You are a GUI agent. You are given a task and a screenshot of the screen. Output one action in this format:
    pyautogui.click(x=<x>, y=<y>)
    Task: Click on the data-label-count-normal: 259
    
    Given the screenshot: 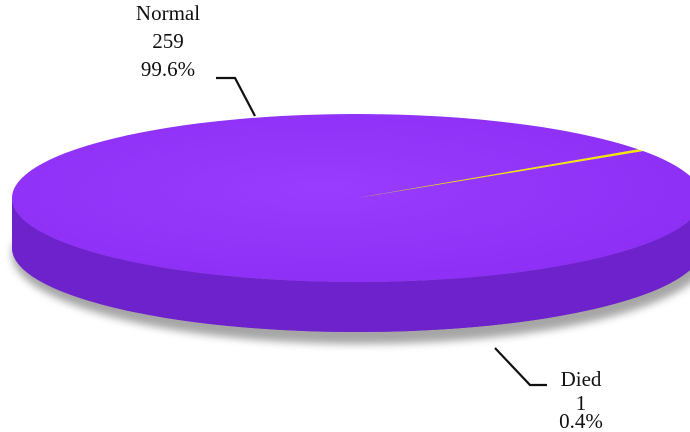 What is the action you would take?
    pyautogui.click(x=168, y=41)
    